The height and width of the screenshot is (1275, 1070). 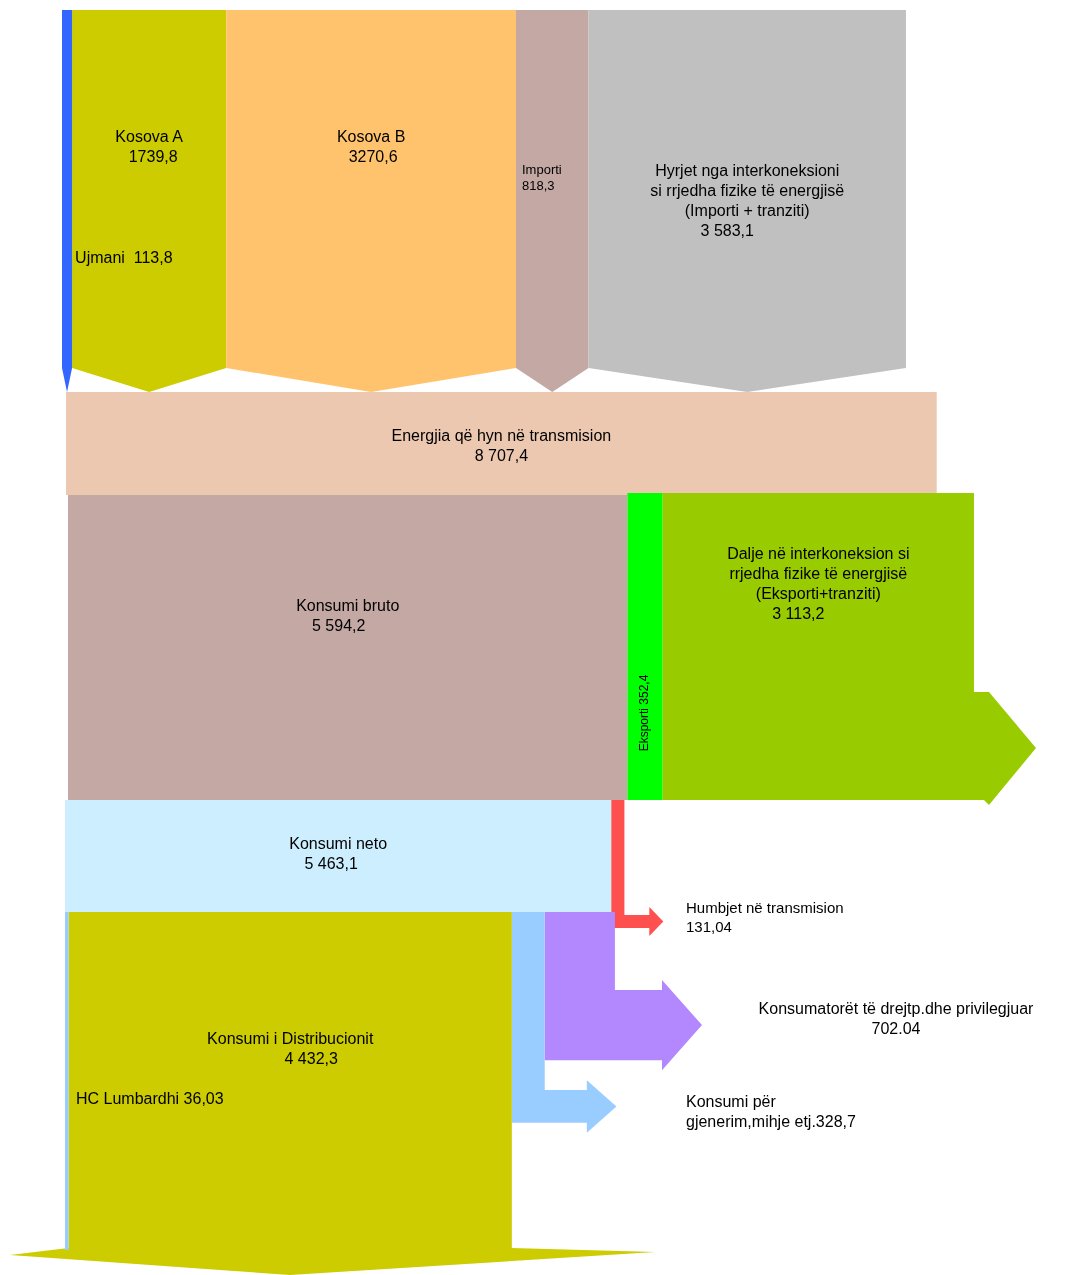 I want to click on category-label: Konsumi për gjenerim,mihje etj., so click(x=751, y=1112).